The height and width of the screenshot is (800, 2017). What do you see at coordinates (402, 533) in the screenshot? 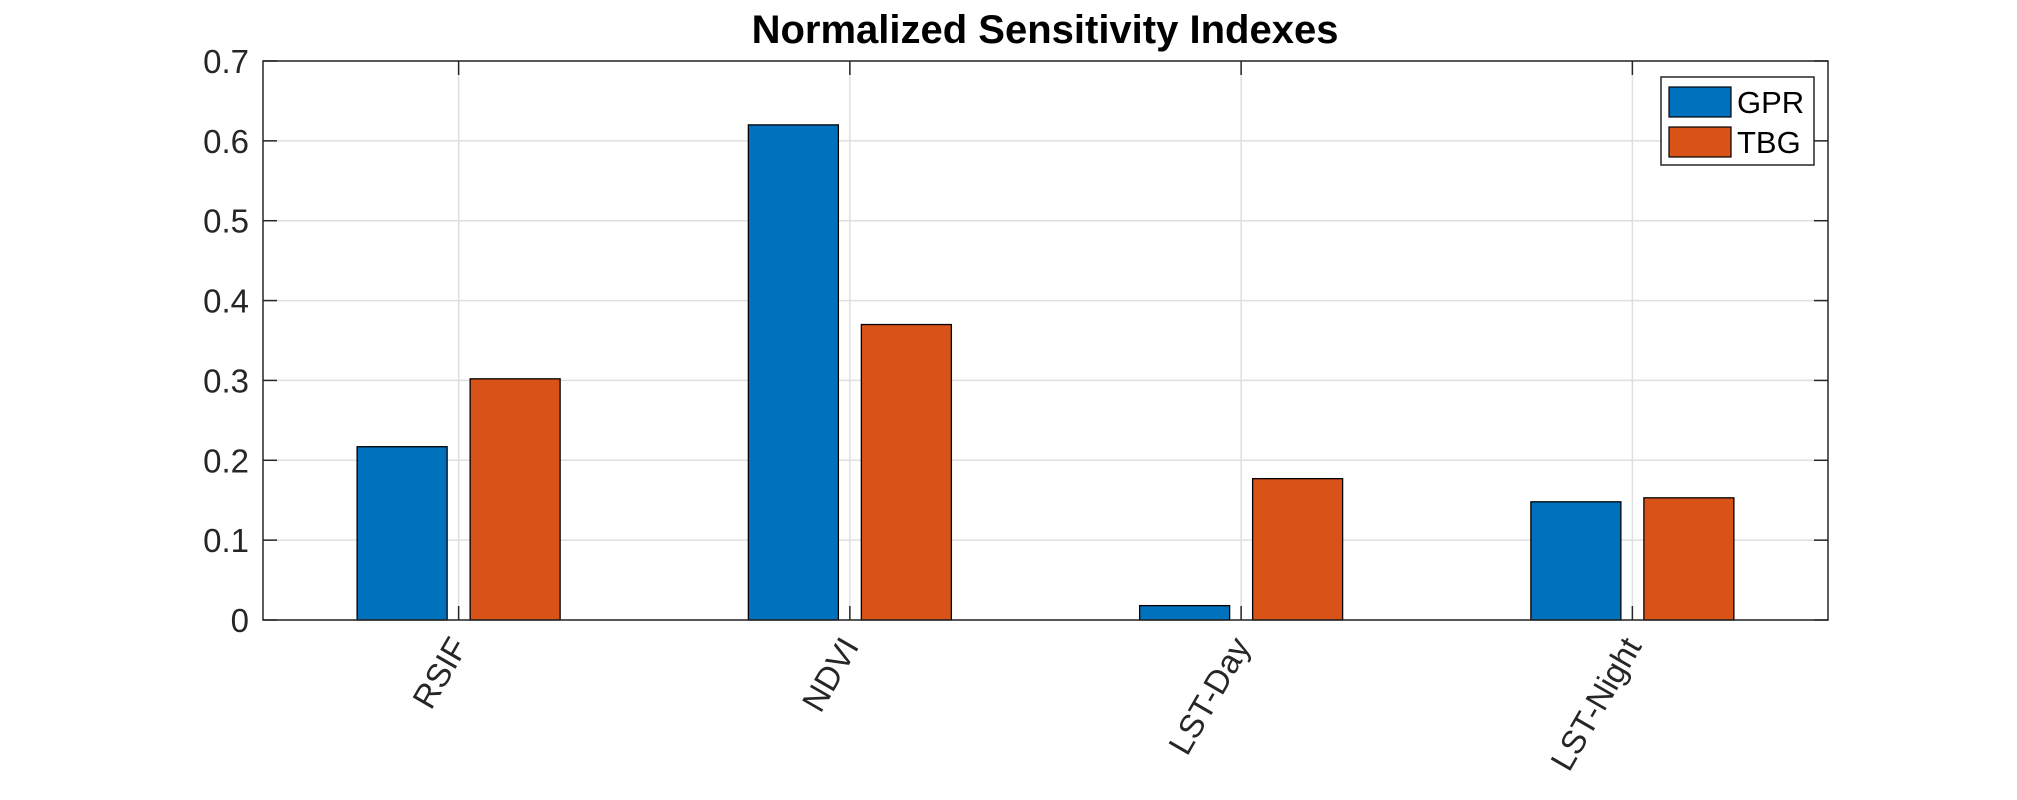
I see `bar-gpr-rsif` at bounding box center [402, 533].